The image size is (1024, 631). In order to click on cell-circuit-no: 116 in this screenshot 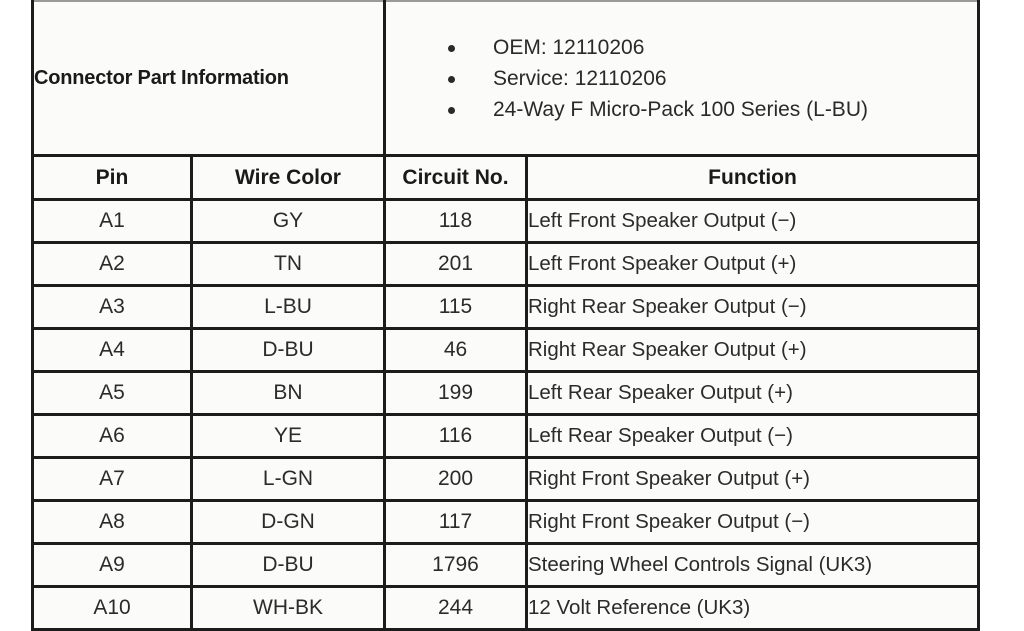, I will do `click(455, 436)`.